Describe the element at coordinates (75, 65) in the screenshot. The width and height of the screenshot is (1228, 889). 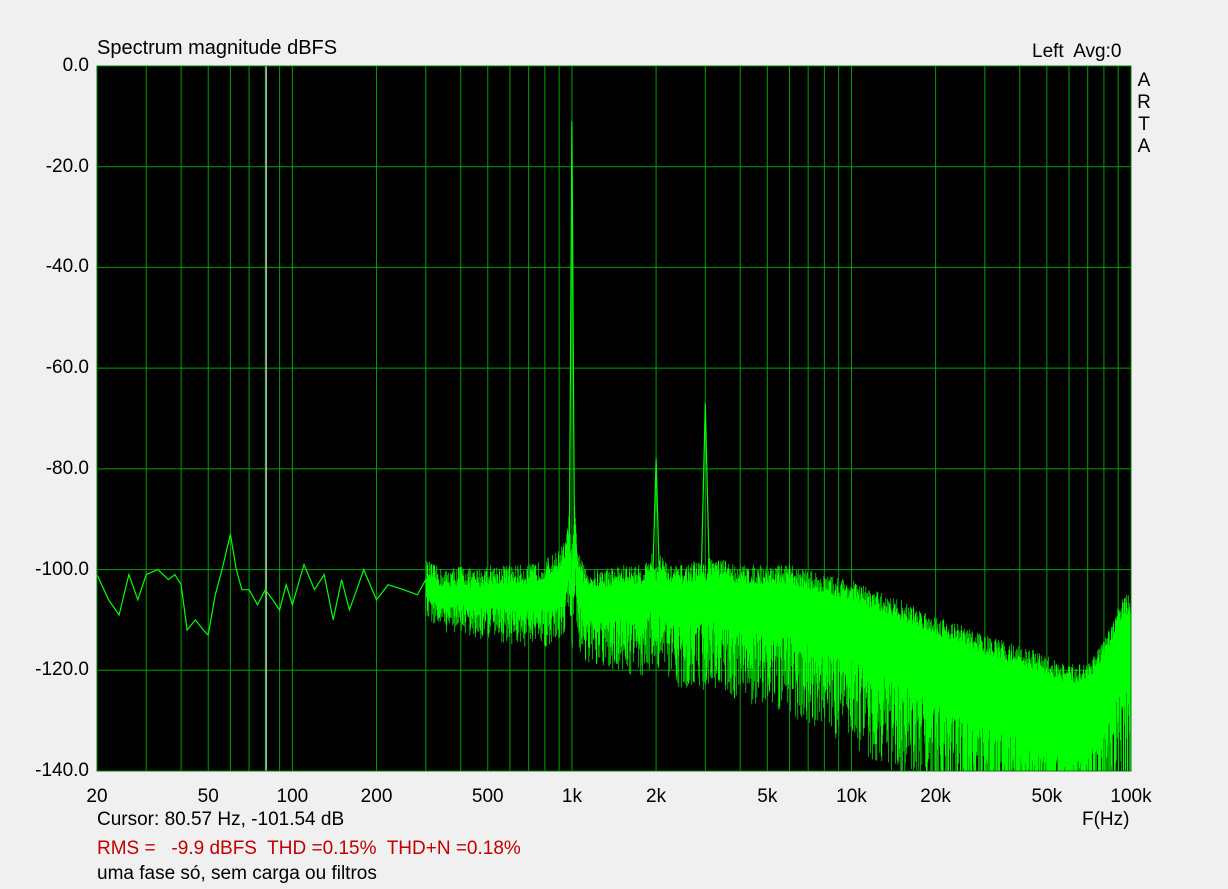
I see `y-tick-label: 0.0` at that location.